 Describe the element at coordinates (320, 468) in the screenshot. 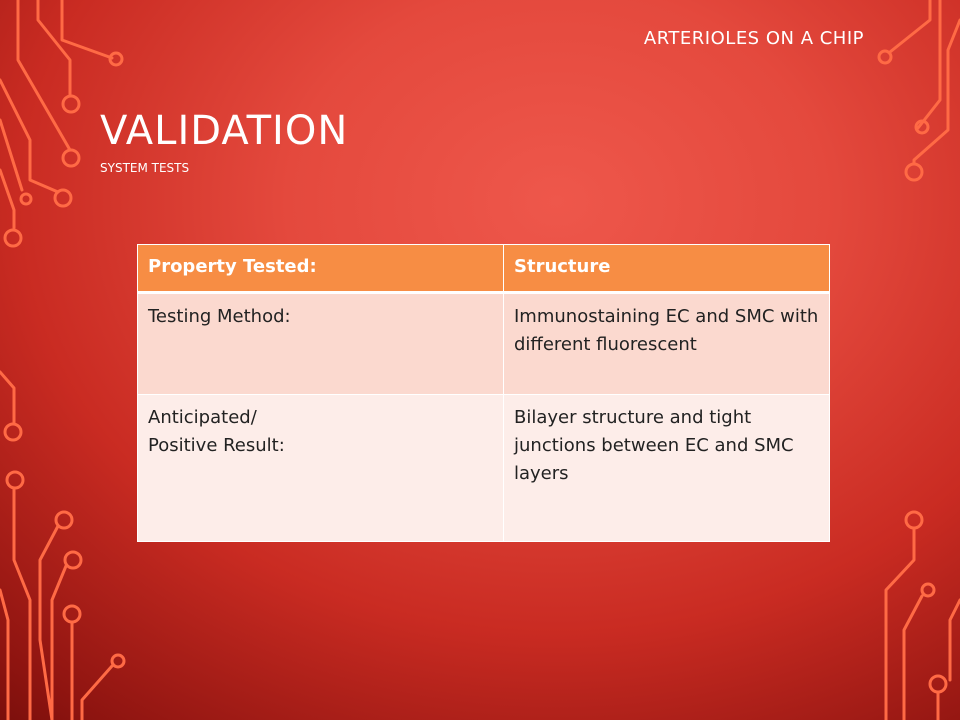

I see `table-cell-label: Anticipated/ Positive Result:` at that location.